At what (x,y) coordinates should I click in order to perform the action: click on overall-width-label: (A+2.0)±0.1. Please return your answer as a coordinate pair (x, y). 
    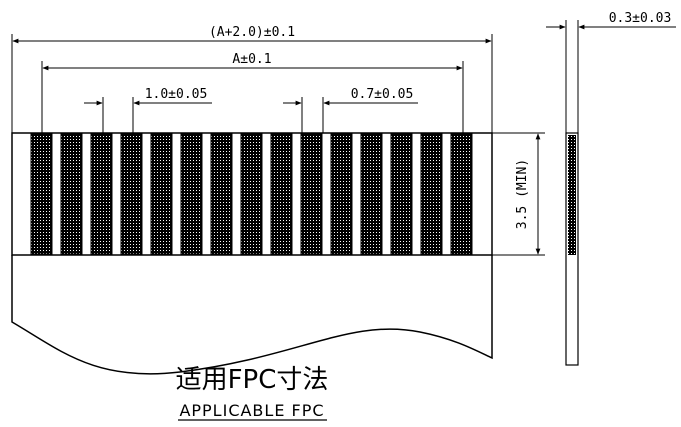
    Looking at the image, I should click on (252, 32).